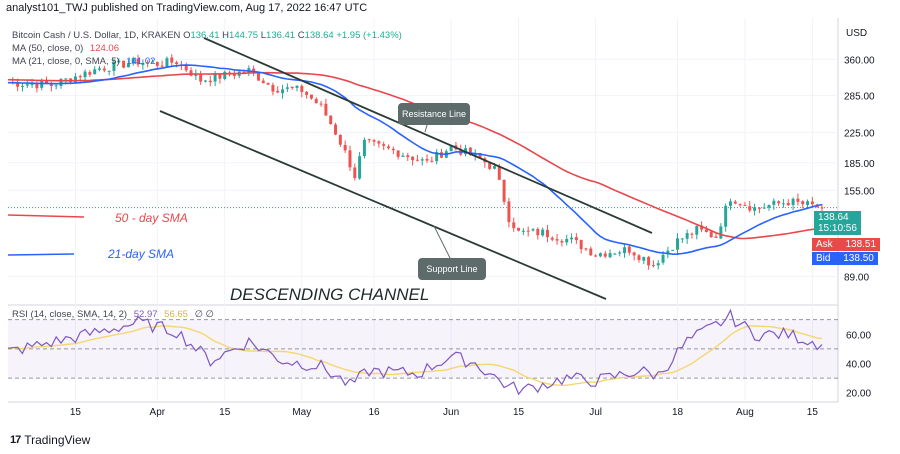 The image size is (900, 454). Describe the element at coordinates (151, 218) in the screenshot. I see `sma50-label: 50 - day SMA` at that location.